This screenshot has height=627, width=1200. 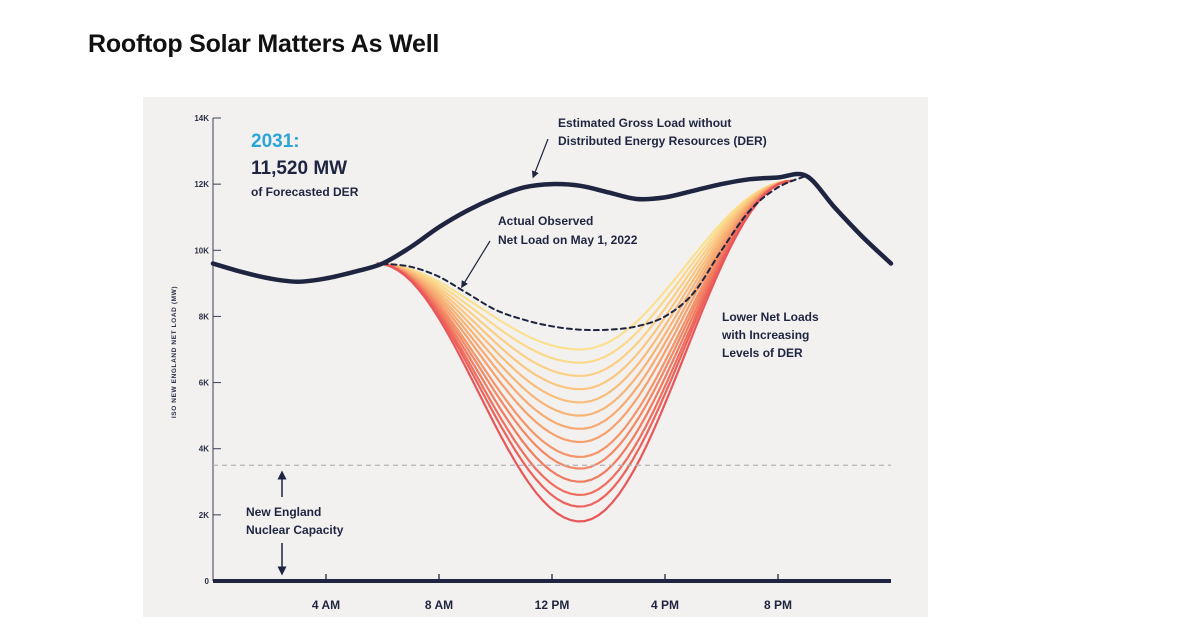 I want to click on gross-load-label-line-1: Estimated Gross Load without, so click(x=644, y=123).